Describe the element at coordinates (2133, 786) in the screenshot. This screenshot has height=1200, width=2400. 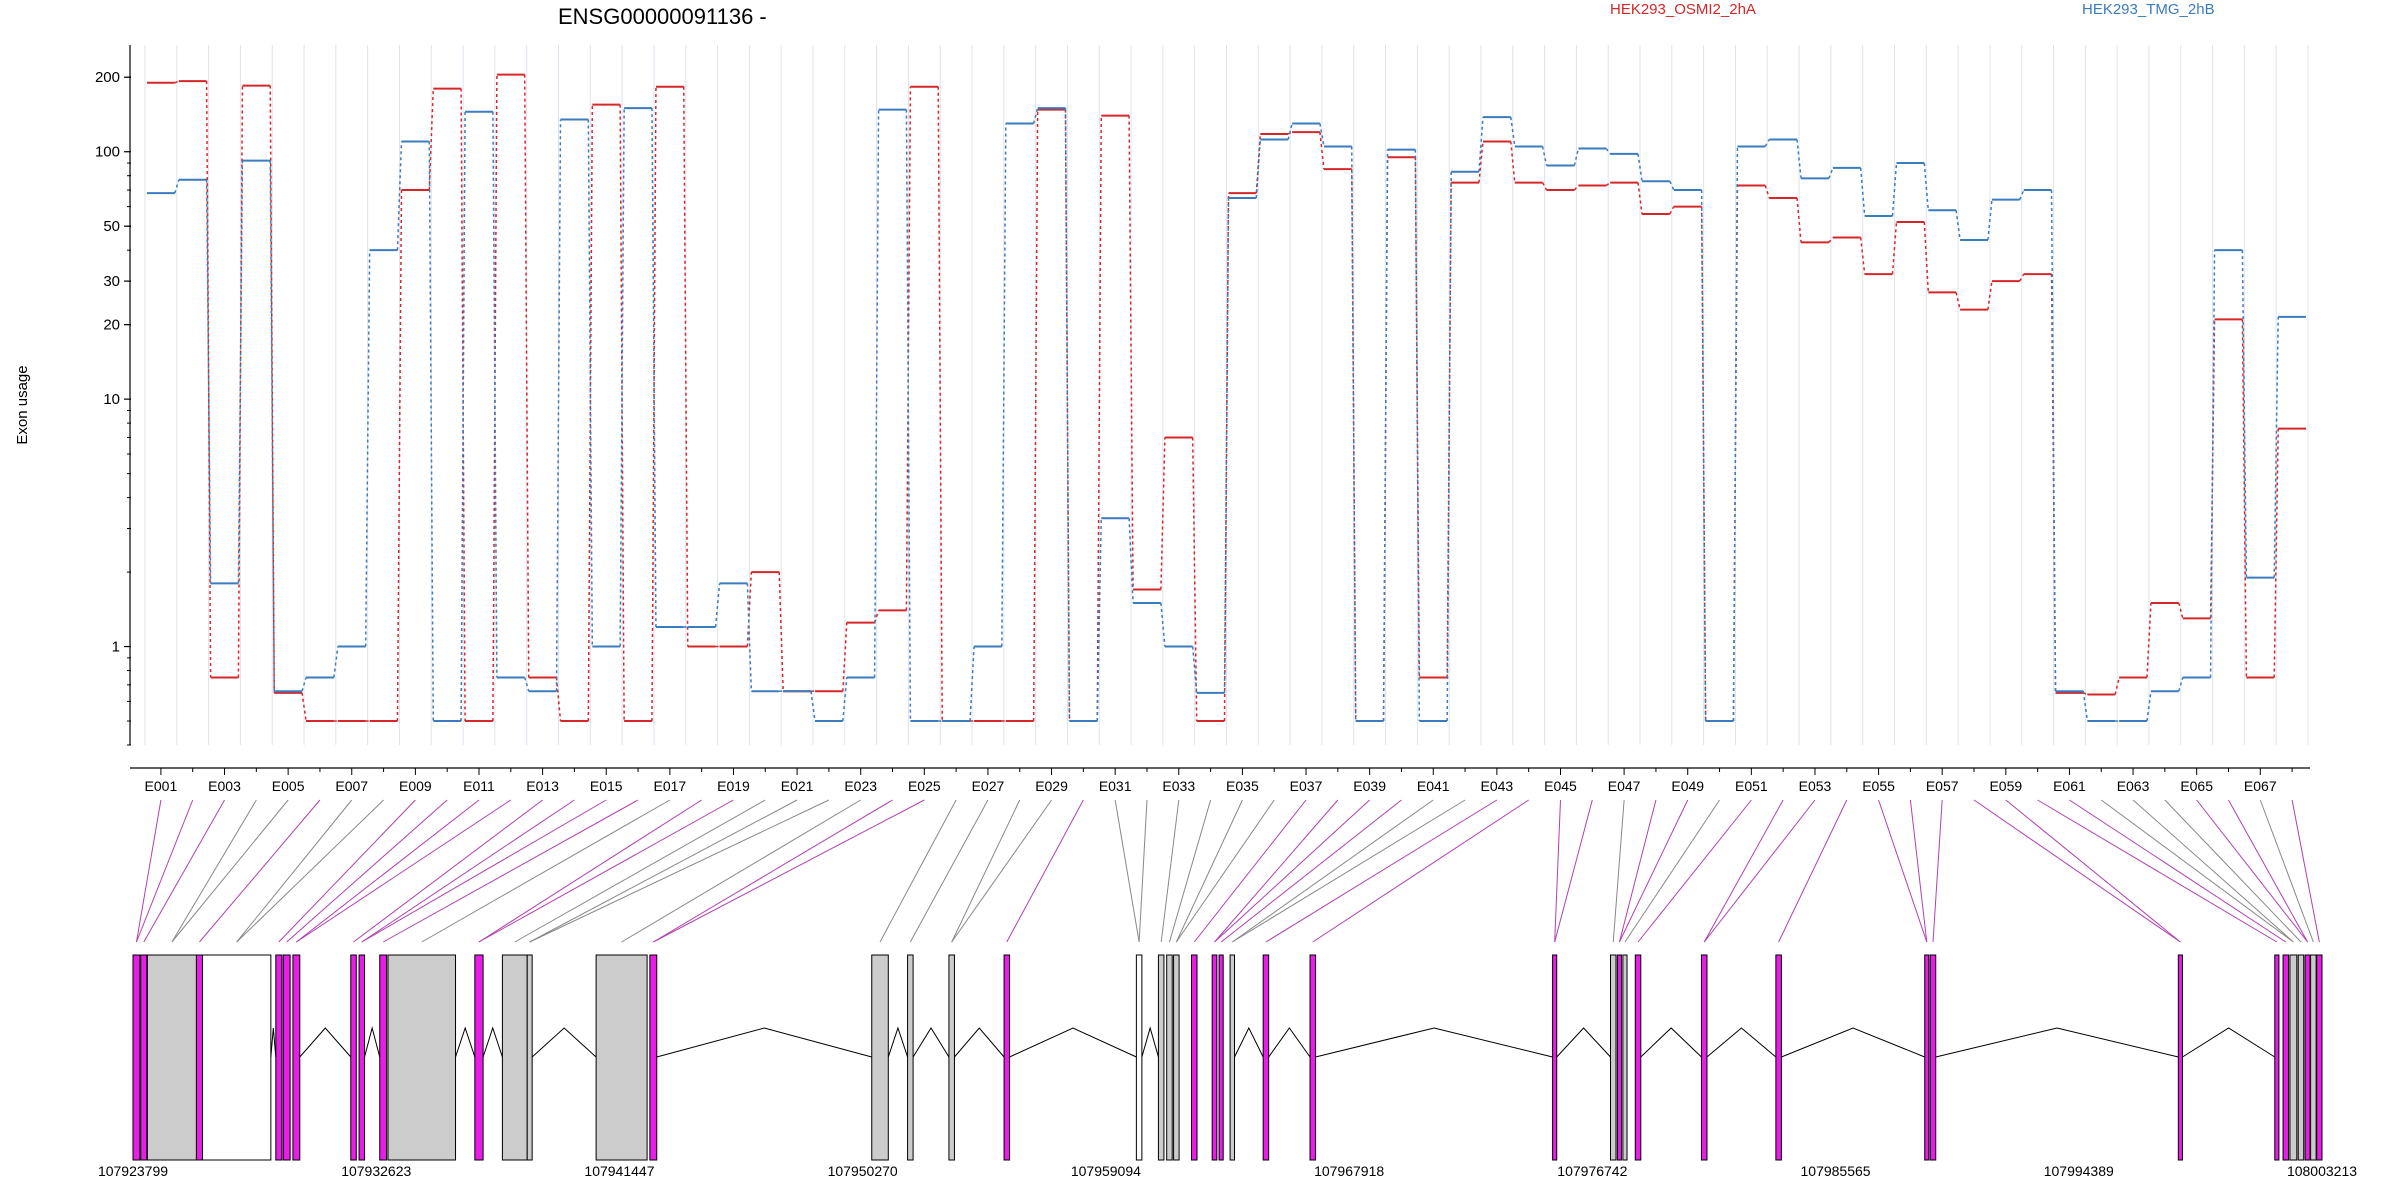
I see `x-tick-label: E063` at that location.